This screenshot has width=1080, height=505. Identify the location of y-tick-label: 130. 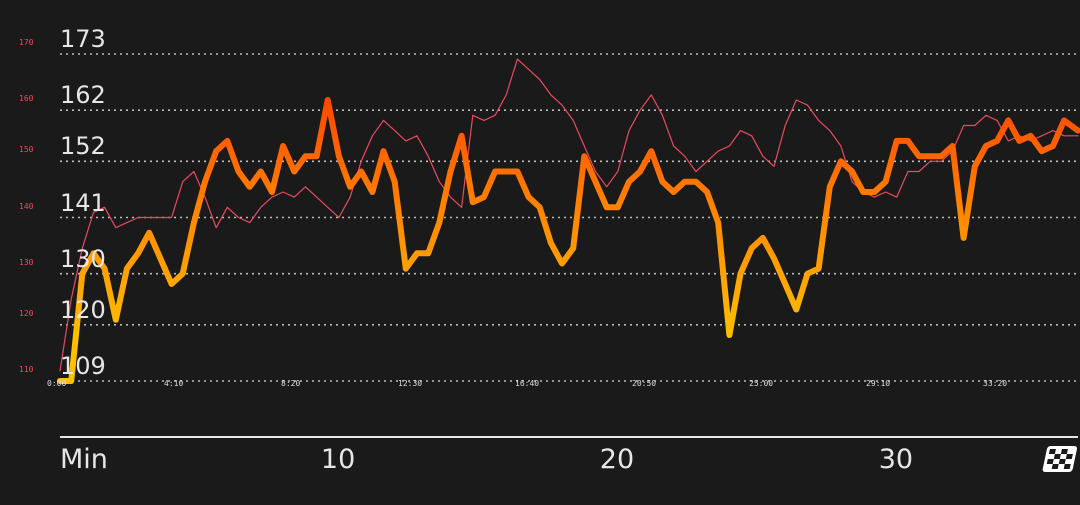
(83, 258).